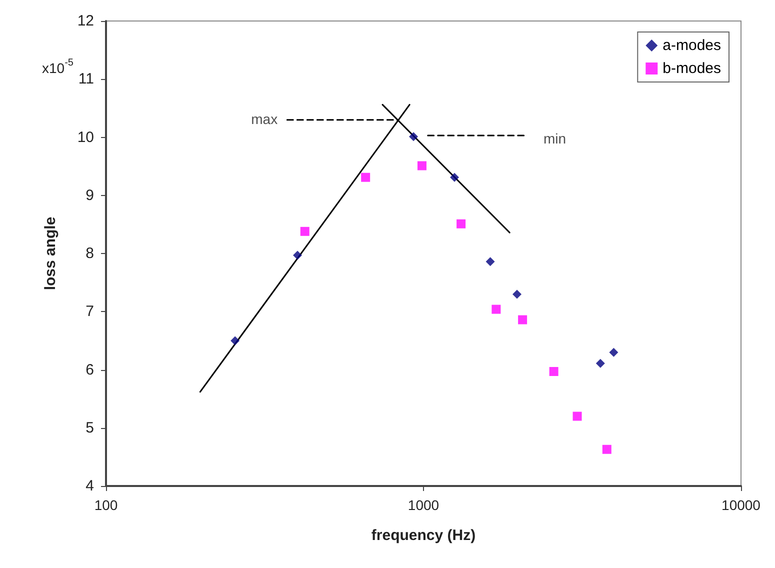 The image size is (775, 568). What do you see at coordinates (85, 137) in the screenshot?
I see `y-tick-label: 10` at bounding box center [85, 137].